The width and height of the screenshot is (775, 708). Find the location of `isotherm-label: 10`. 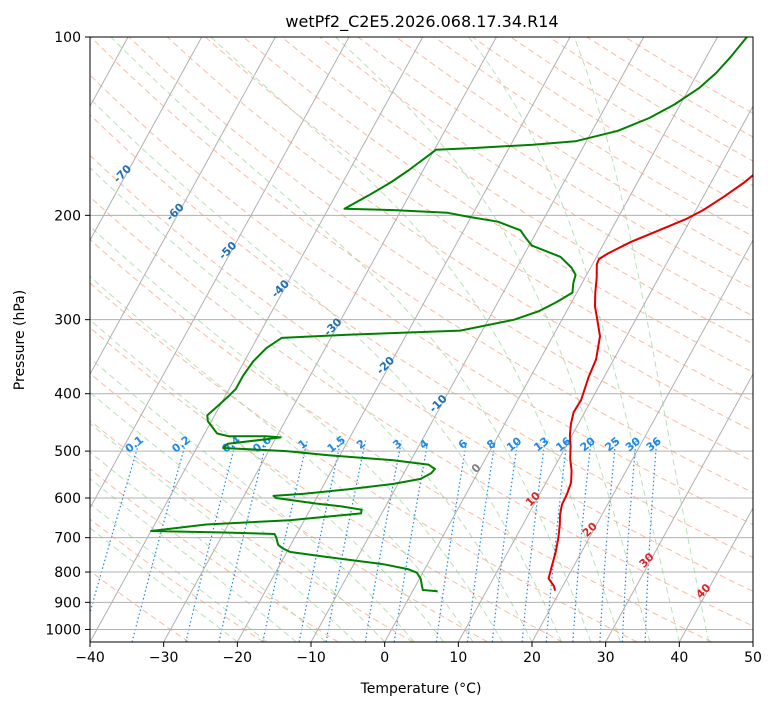

isotherm-label: 10 is located at coordinates (533, 499).